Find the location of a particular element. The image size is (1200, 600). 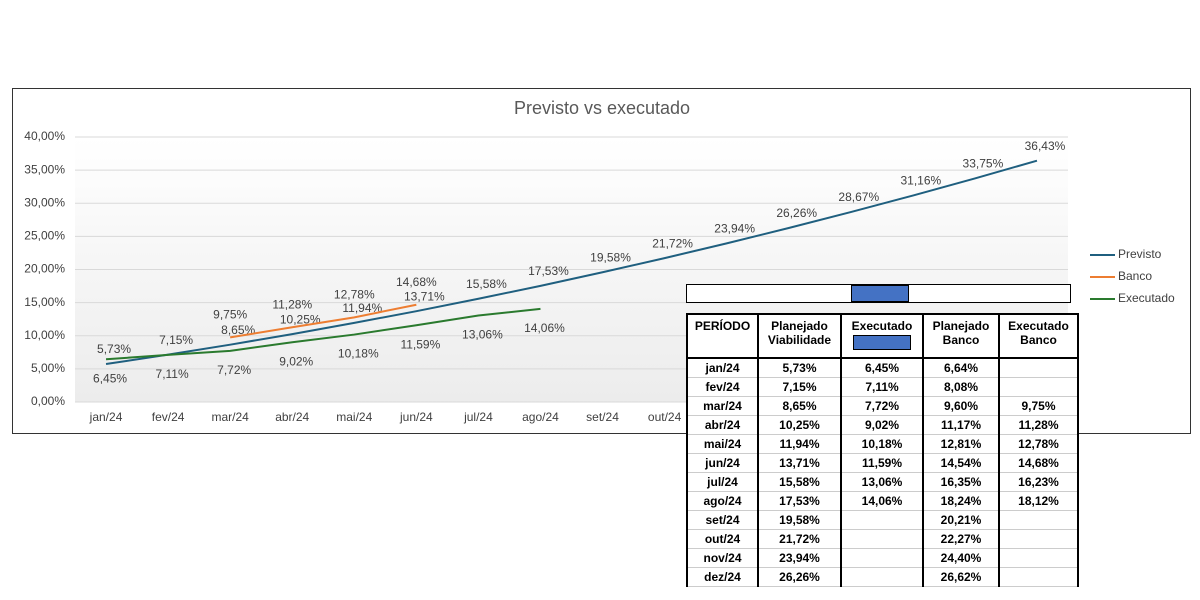

y-tick-label: 25,00% is located at coordinates (44, 236).